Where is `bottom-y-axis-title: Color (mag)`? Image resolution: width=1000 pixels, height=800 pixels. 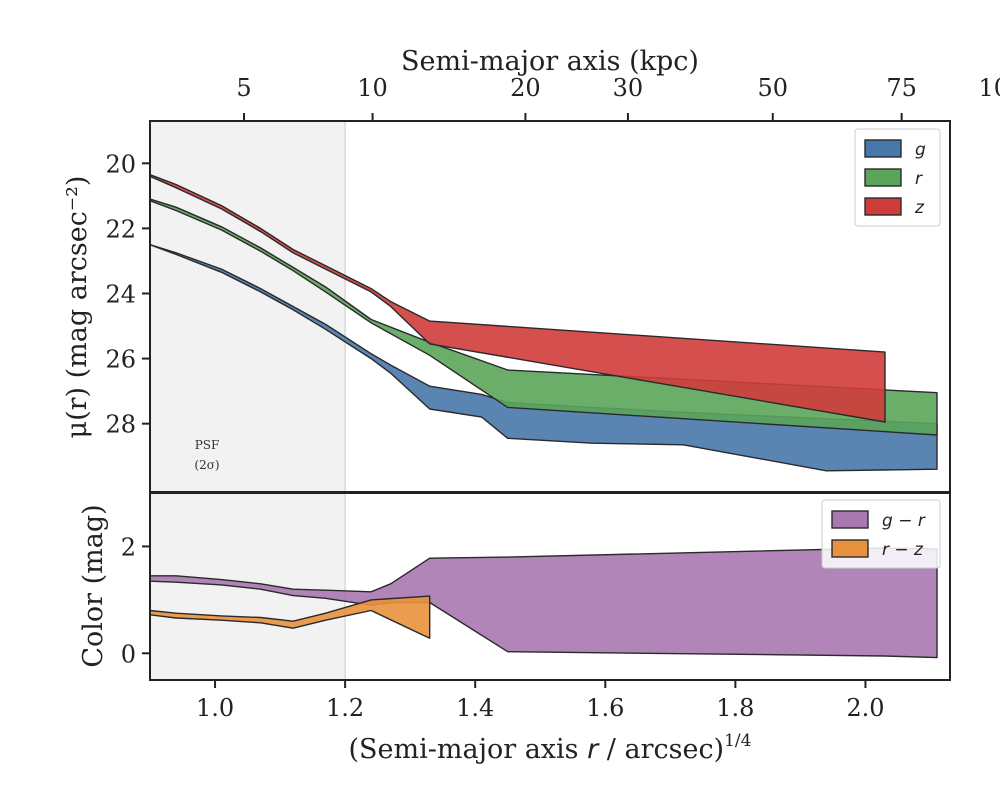 bottom-y-axis-title: Color (mag) is located at coordinates (93, 585).